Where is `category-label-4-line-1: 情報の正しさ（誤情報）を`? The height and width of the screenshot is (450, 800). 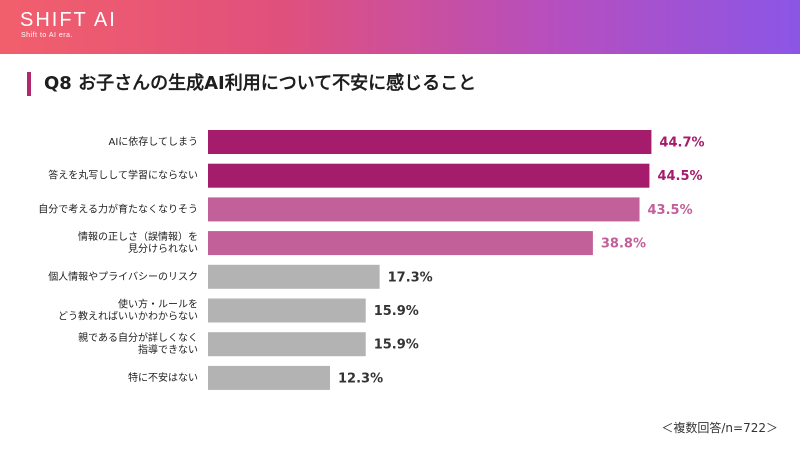 category-label-4-line-1: 情報の正しさ（誤情報）を is located at coordinates (138, 236).